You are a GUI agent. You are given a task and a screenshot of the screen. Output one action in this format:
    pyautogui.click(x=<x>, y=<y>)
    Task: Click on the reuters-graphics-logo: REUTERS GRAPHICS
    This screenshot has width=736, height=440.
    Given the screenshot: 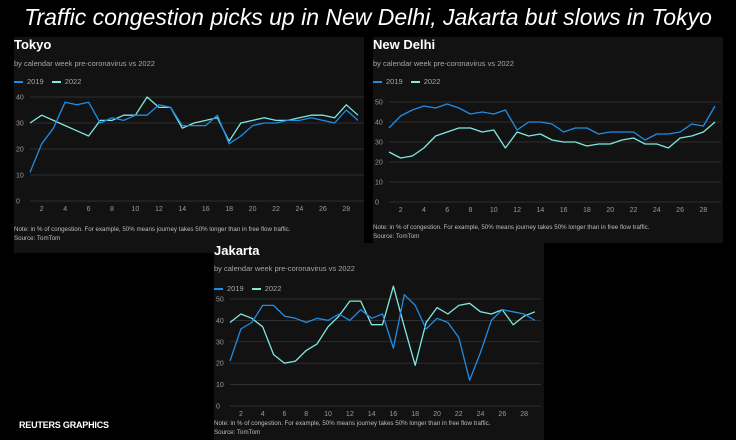 What is the action you would take?
    pyautogui.click(x=64, y=425)
    